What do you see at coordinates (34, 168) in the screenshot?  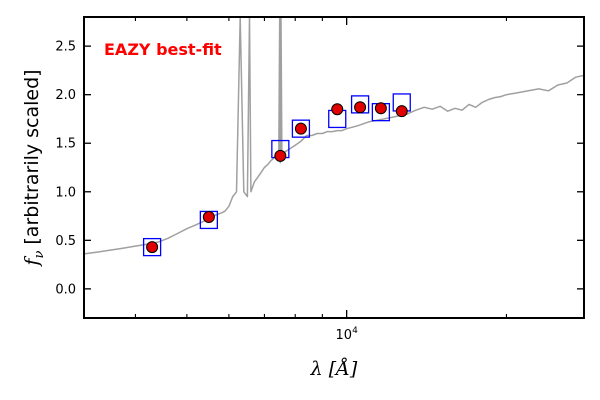 I see `y-axis-label: fν [arbitrarily scaled]` at bounding box center [34, 168].